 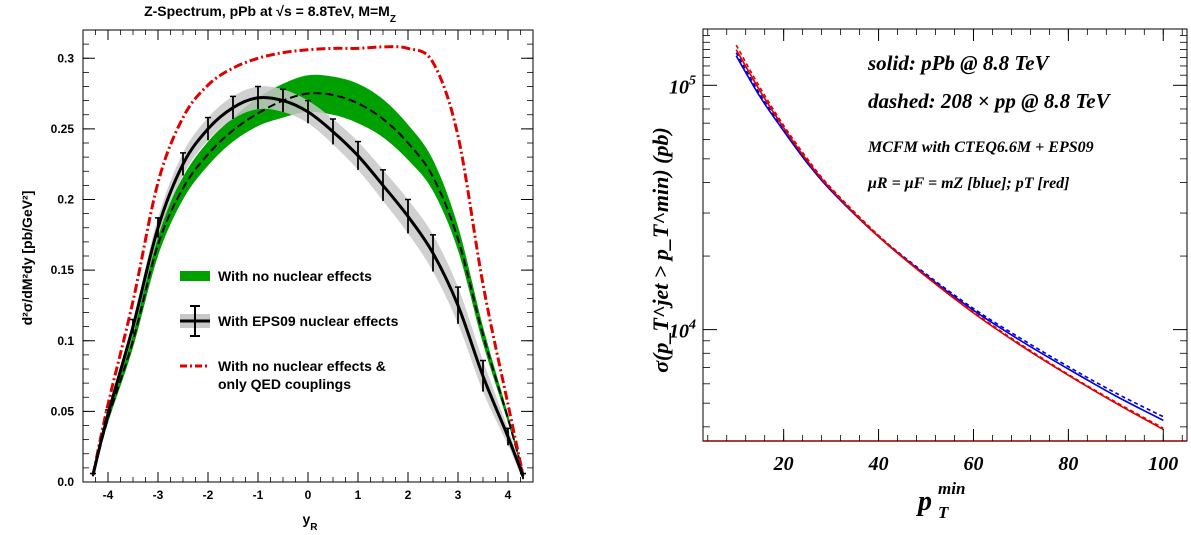 What do you see at coordinates (508, 495) in the screenshot?
I see `x-tick-label: 4` at bounding box center [508, 495].